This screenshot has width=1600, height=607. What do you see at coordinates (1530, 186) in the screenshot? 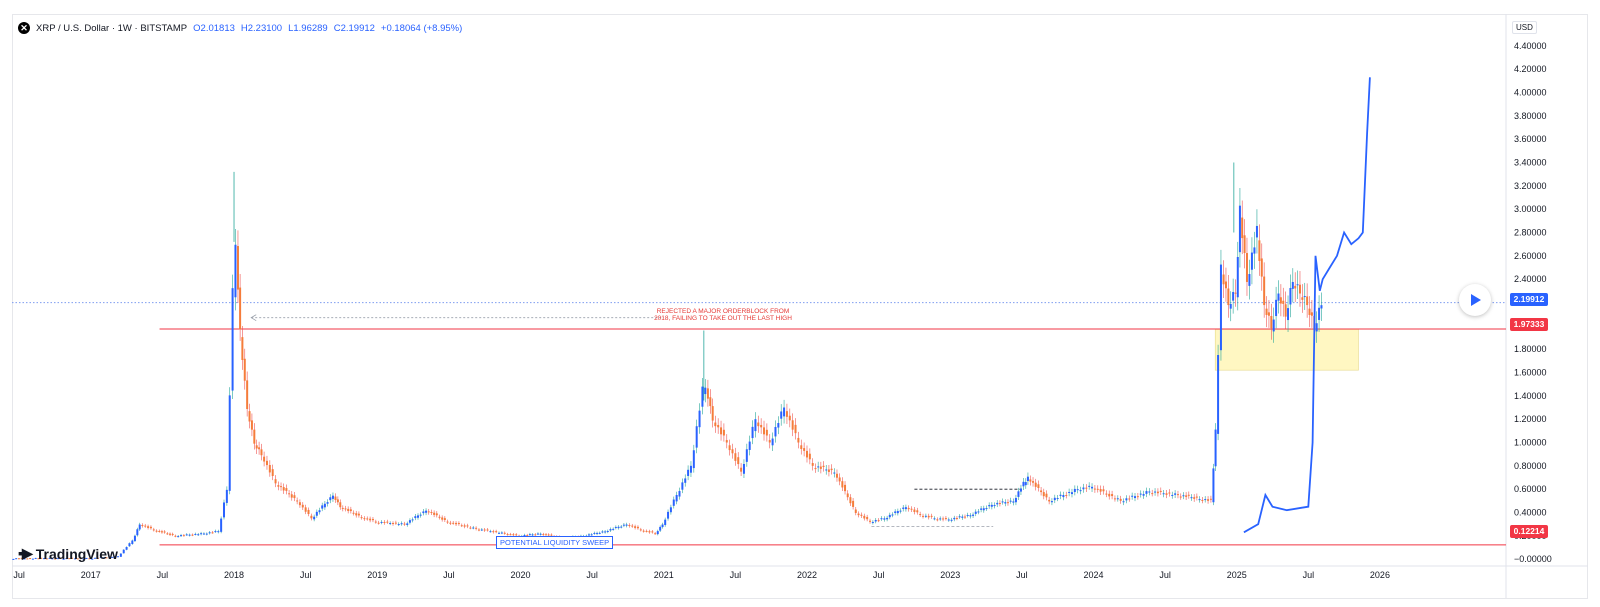
I see `y-tick-label: 3.20000` at bounding box center [1530, 186].